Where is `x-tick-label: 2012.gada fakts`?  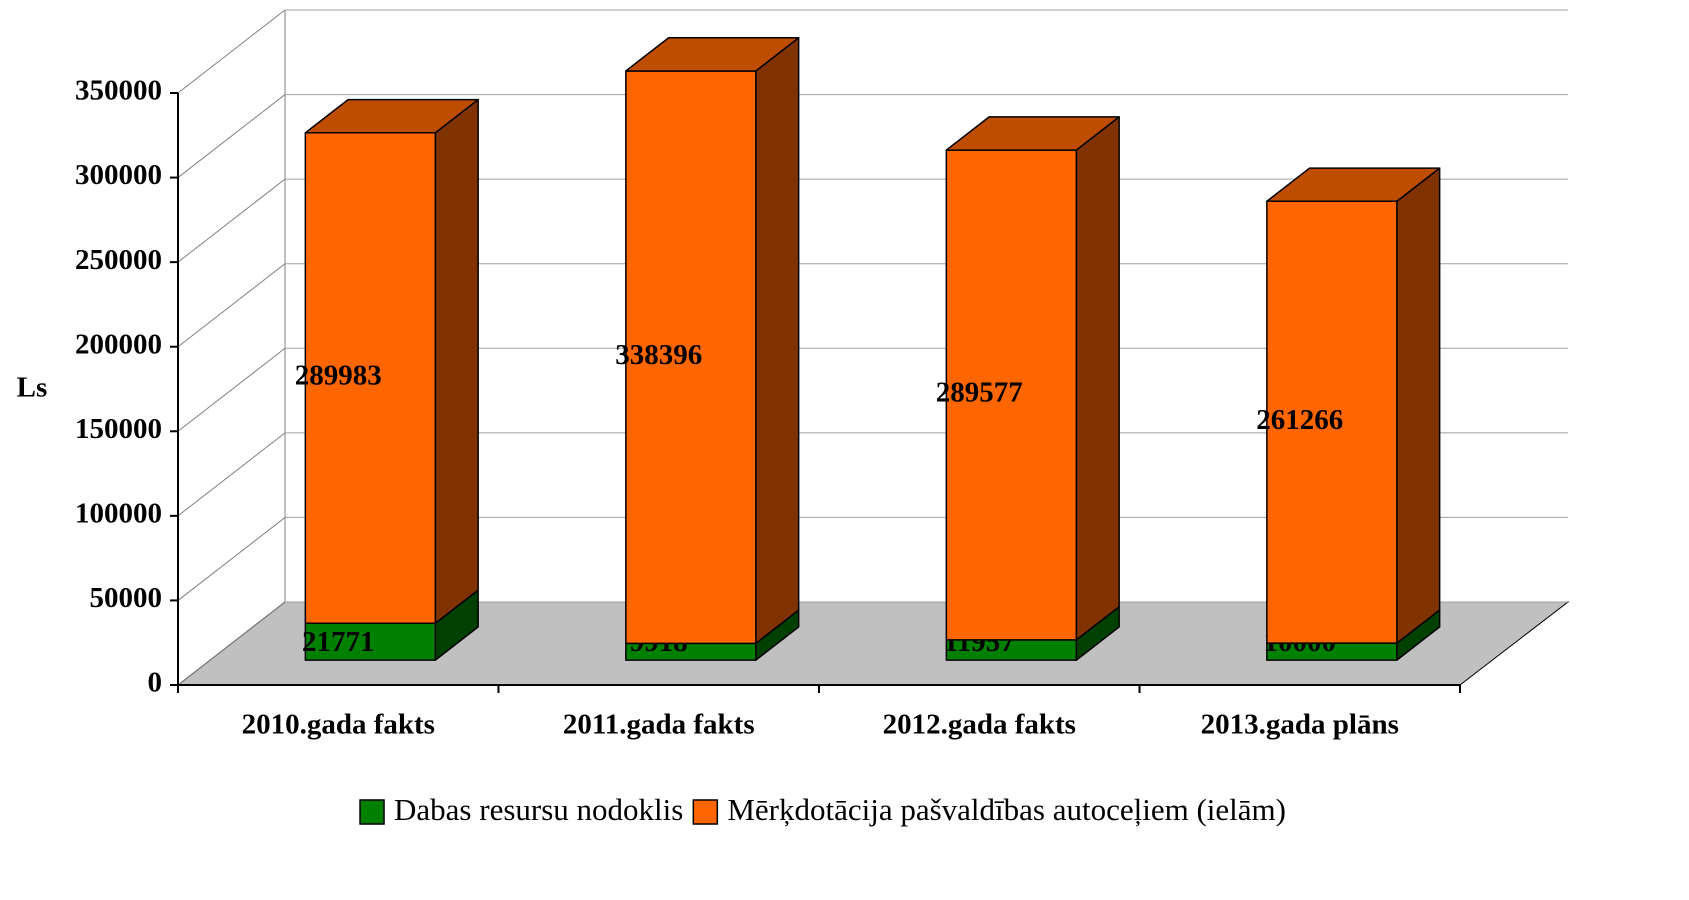
x-tick-label: 2012.gada fakts is located at coordinates (979, 725).